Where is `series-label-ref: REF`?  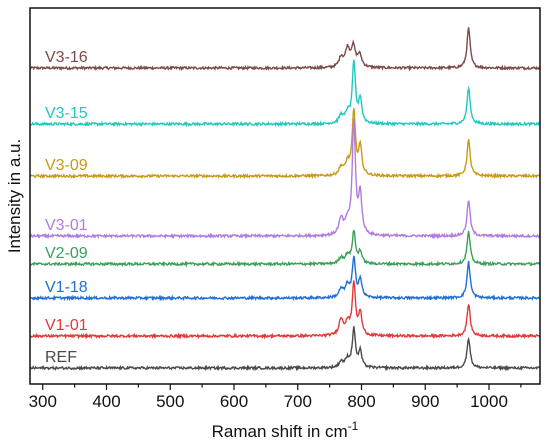 series-label-ref: REF is located at coordinates (61, 357).